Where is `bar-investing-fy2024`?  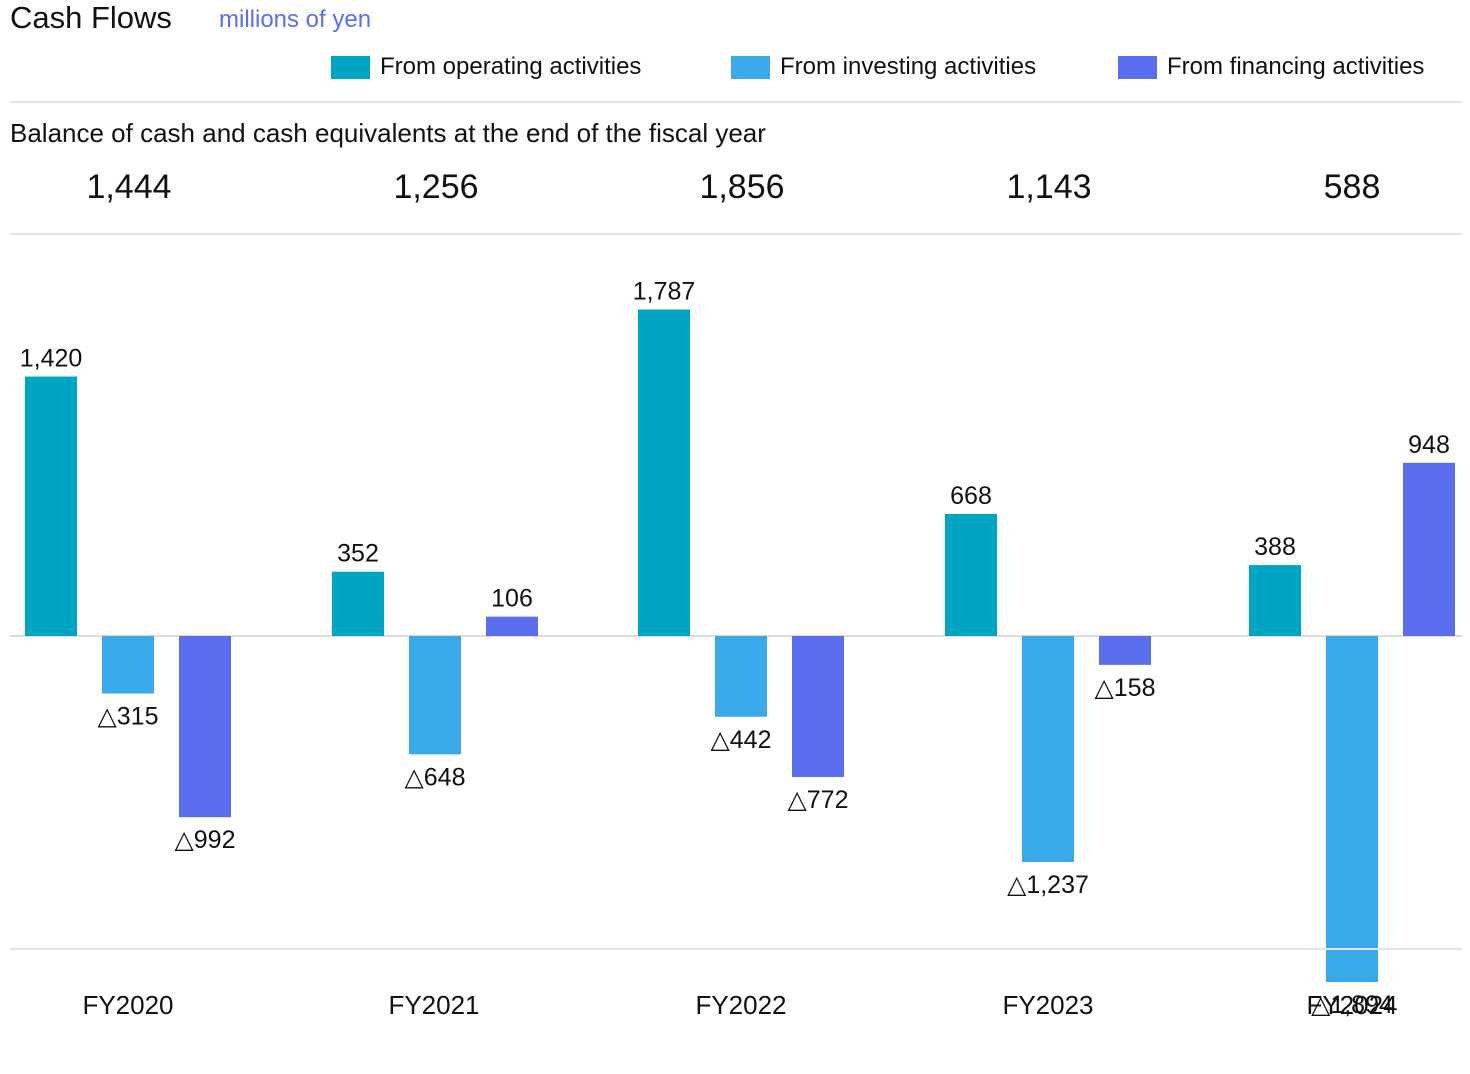
bar-investing-fy2024 is located at coordinates (1352, 809).